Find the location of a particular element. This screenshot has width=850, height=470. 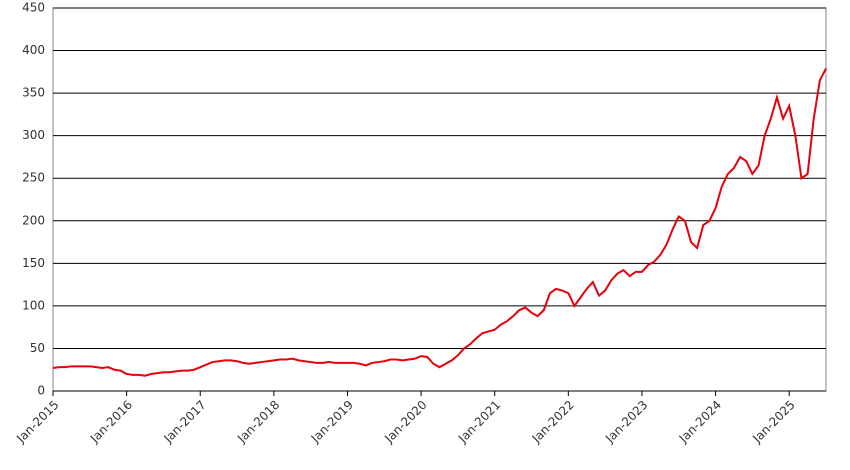

y-tick-label: 50 is located at coordinates (37, 348).